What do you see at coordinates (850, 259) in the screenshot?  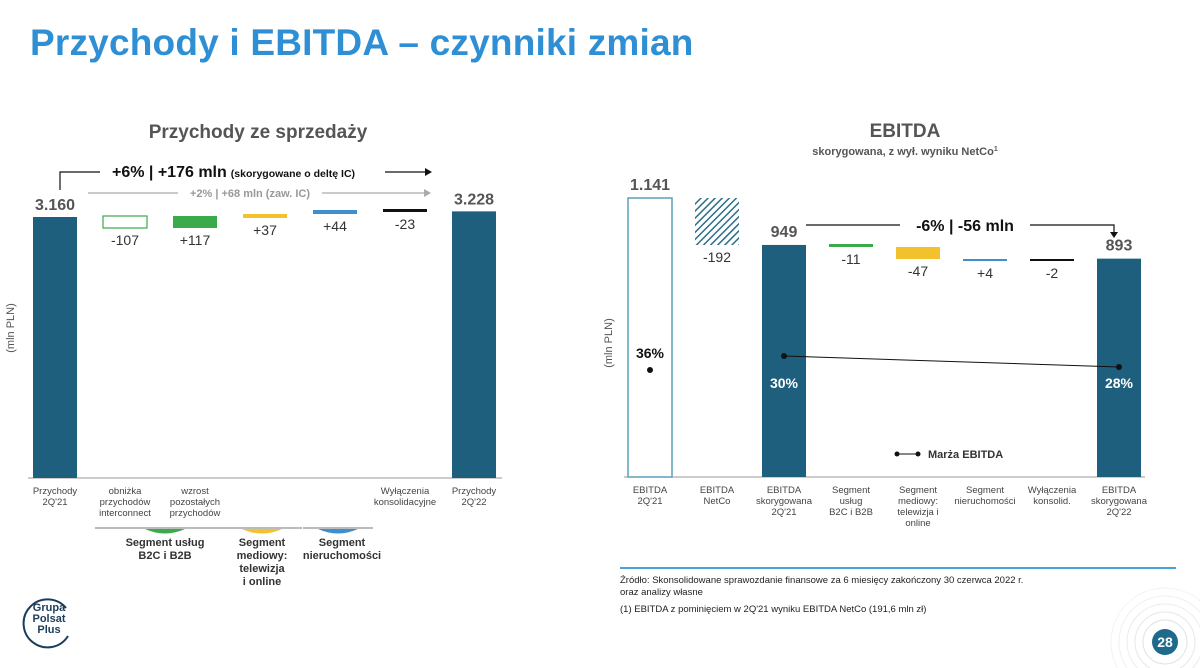 I see `ebitda-value-label: -11` at bounding box center [850, 259].